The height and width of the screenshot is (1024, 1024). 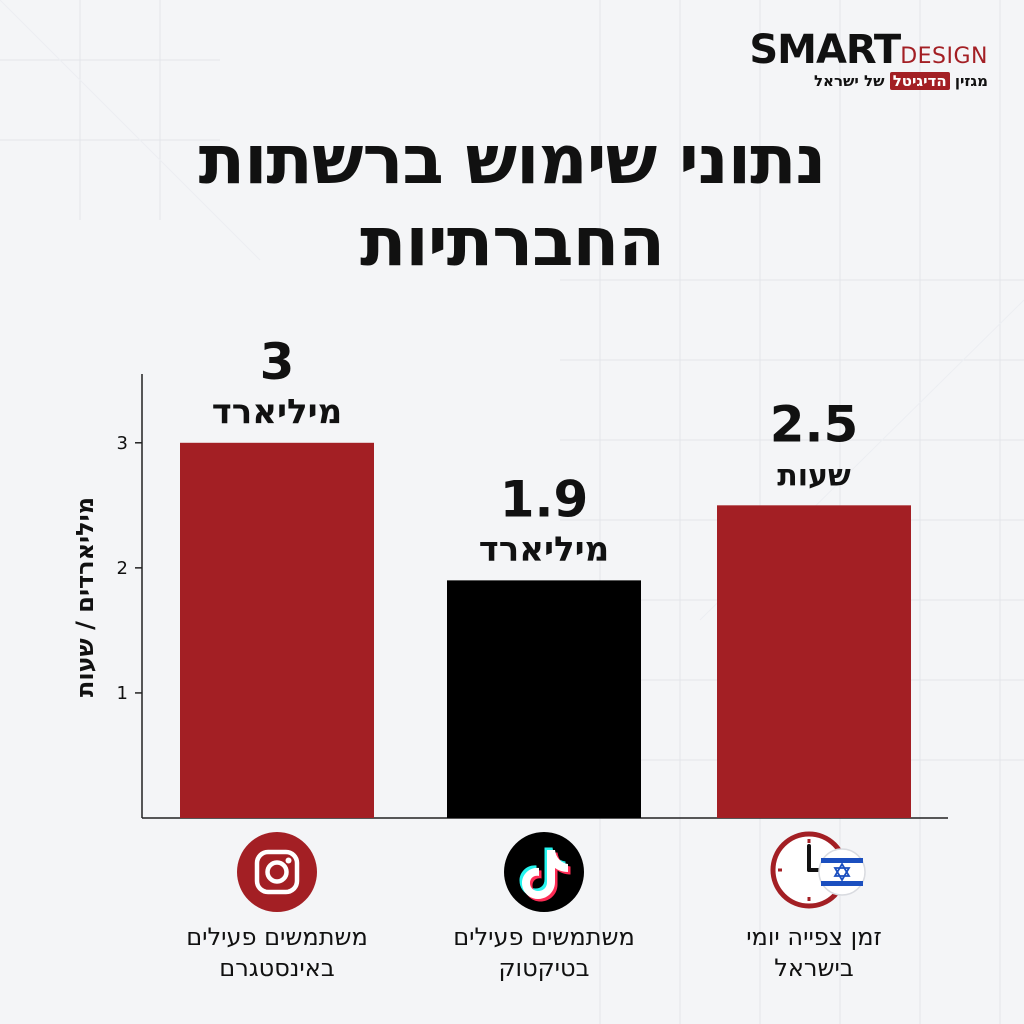 What do you see at coordinates (85, 597) in the screenshot?
I see `y-axis-label: מיליארדים / שעות` at bounding box center [85, 597].